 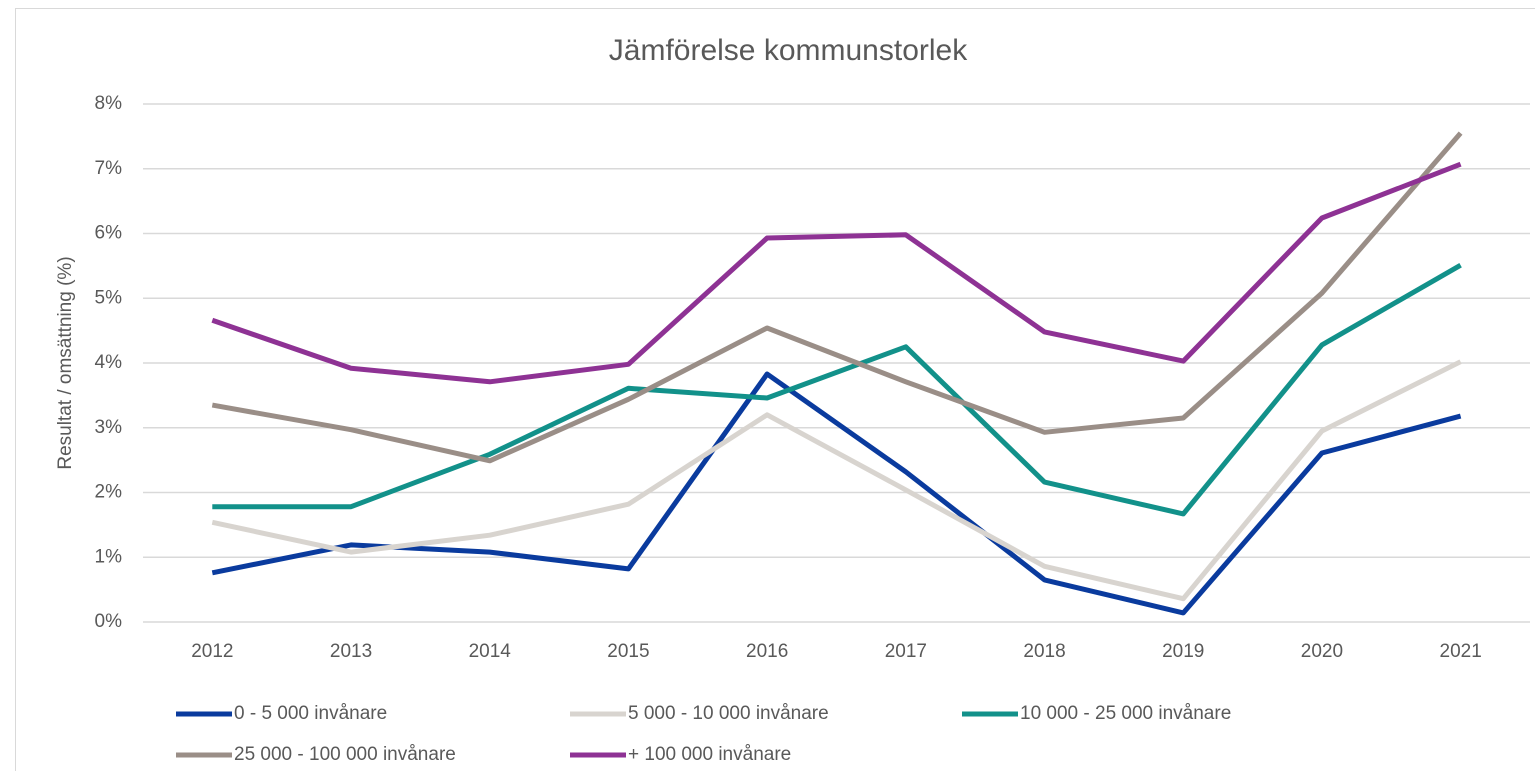 I want to click on y-tick-label: 7%, so click(x=109, y=168).